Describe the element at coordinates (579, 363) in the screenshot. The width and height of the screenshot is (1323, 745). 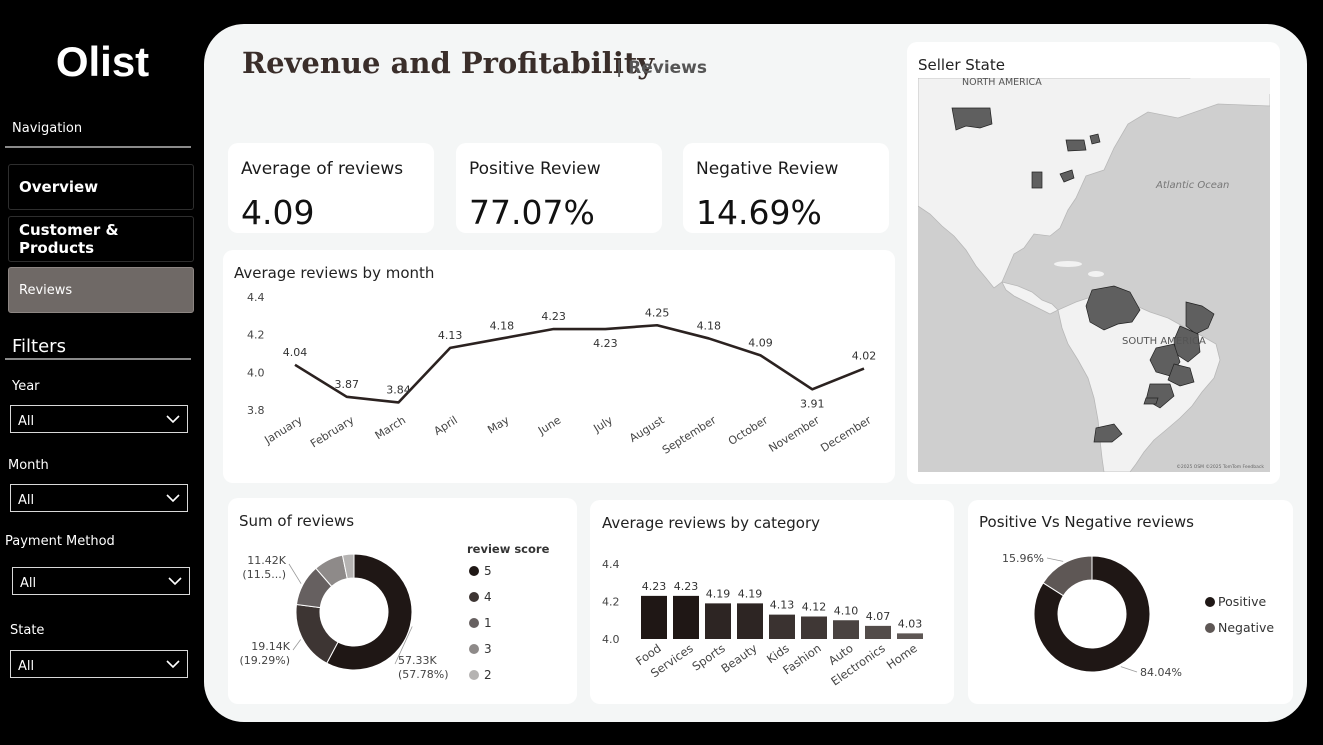
I see `series-line` at that location.